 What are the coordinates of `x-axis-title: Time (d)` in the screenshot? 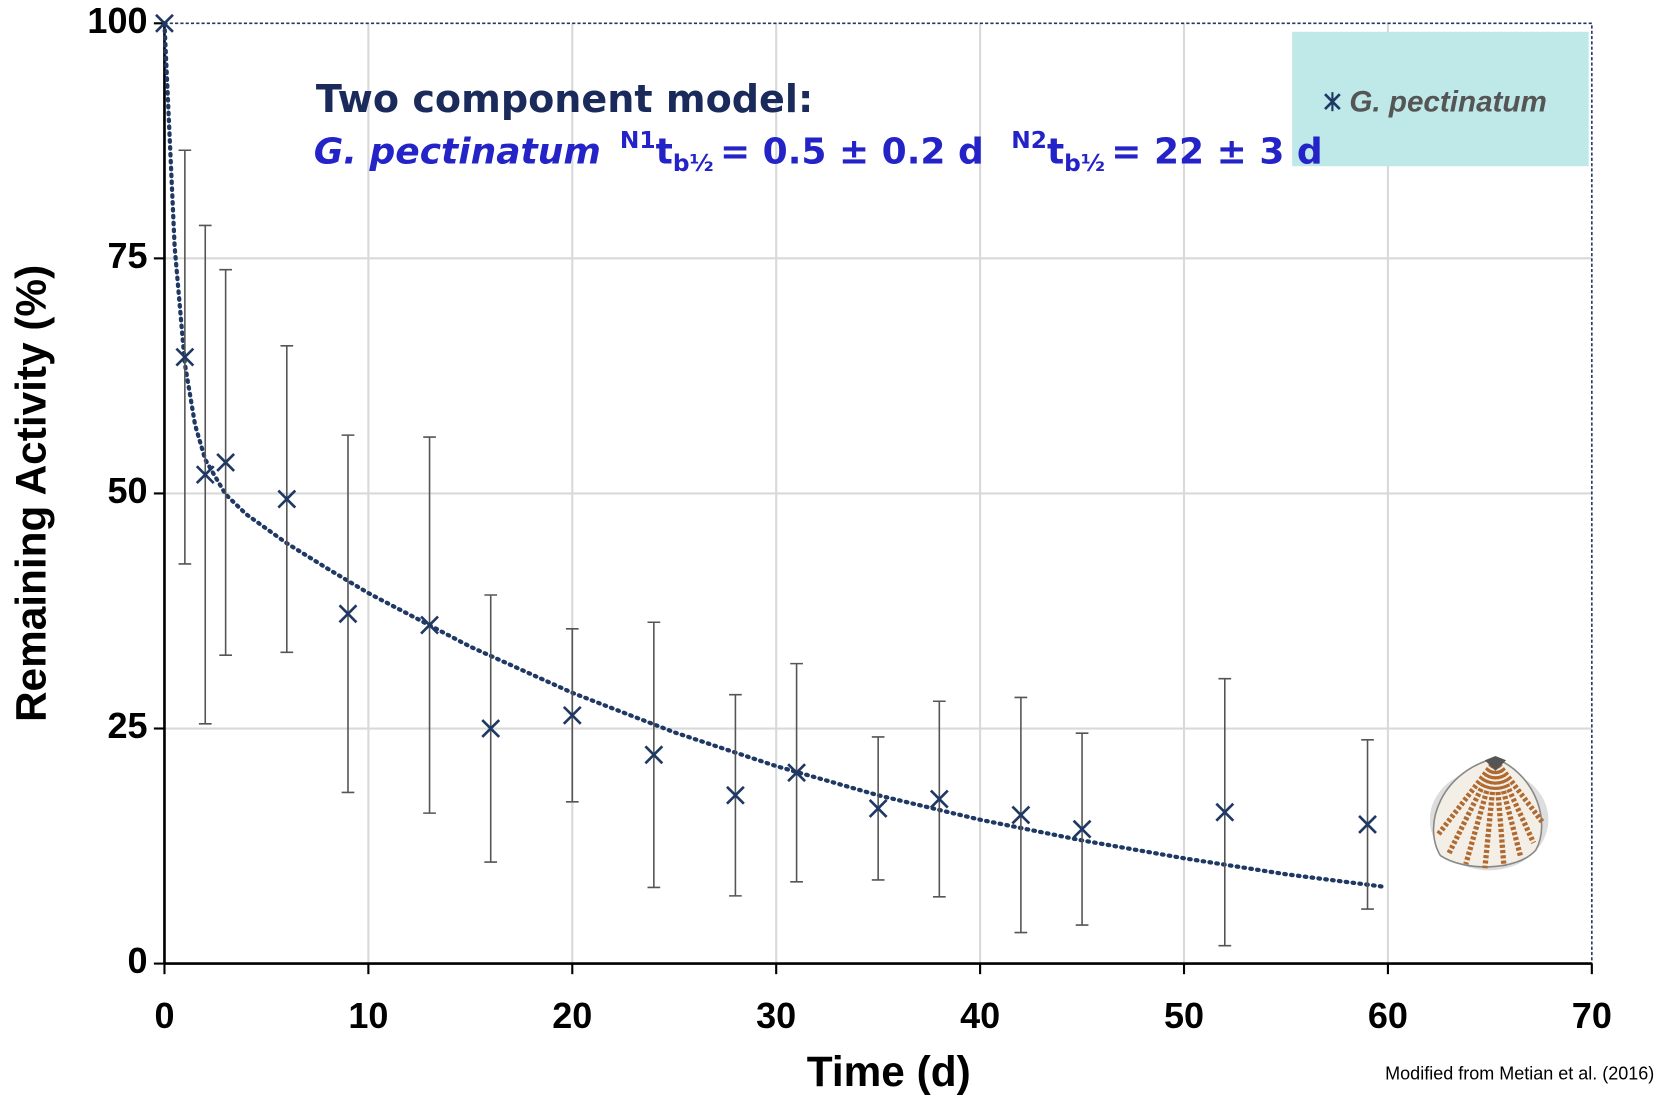 It's located at (889, 1071).